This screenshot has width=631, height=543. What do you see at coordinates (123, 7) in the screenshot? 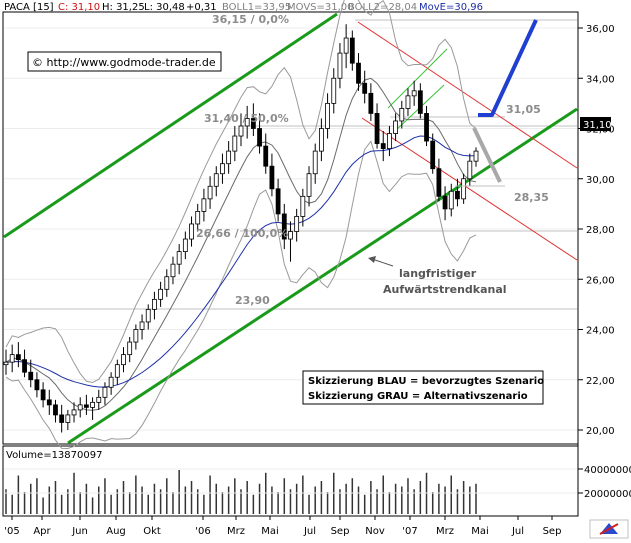
I see `header-high: H: 31,25` at bounding box center [123, 7].